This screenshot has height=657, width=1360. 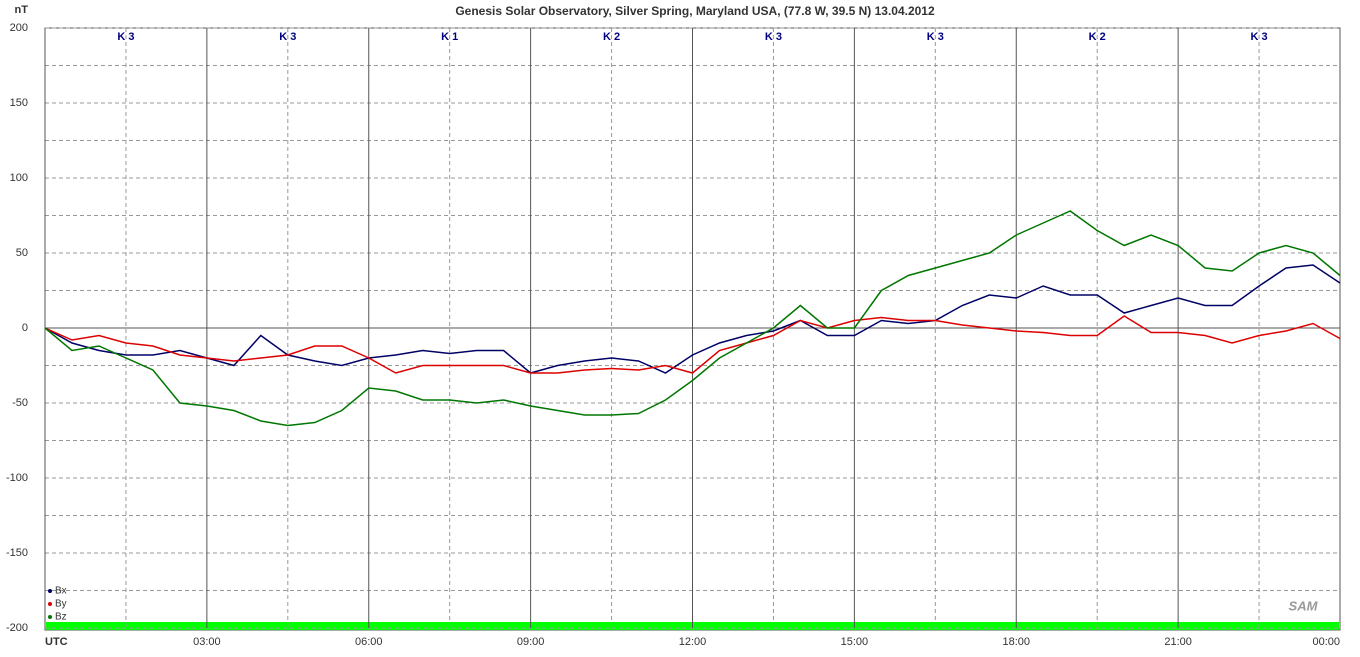 I want to click on x-tick-label: 12:00, so click(x=693, y=642).